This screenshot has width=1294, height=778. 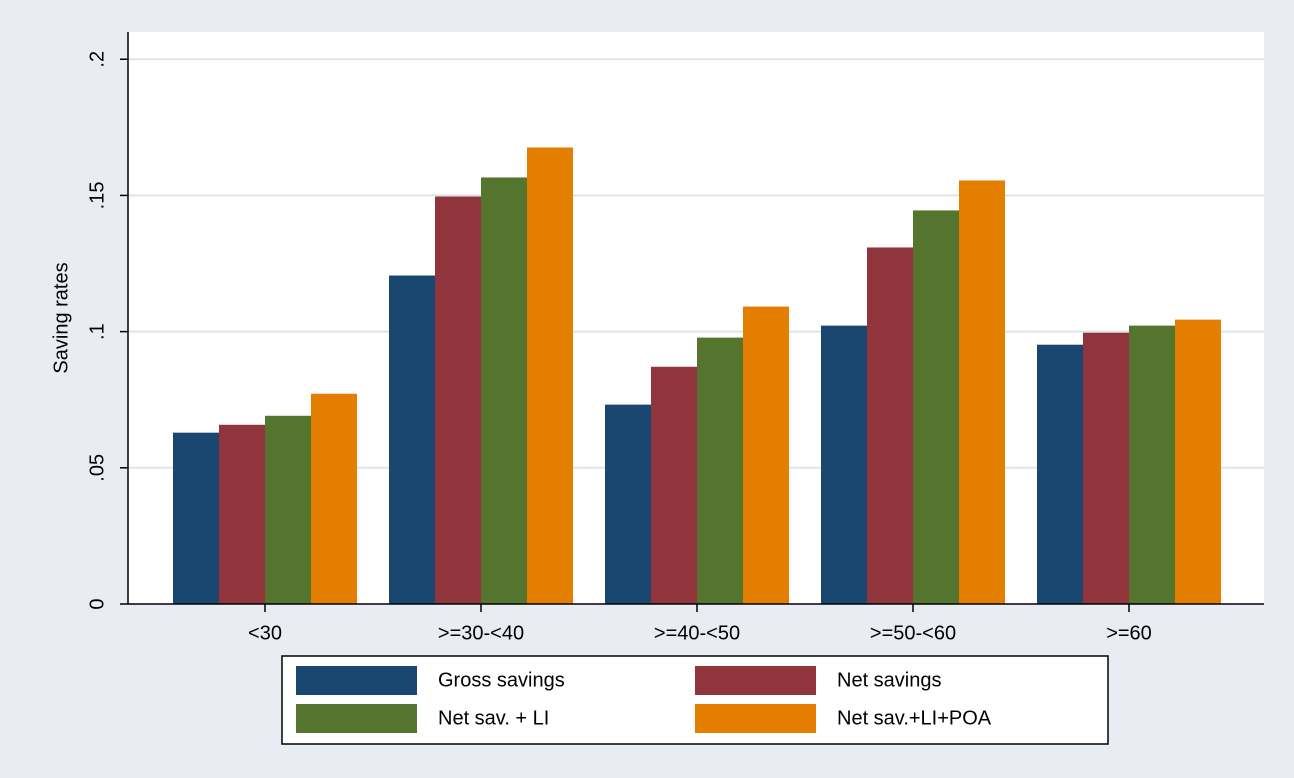 What do you see at coordinates (493, 718) in the screenshot?
I see `legend-label: Net sav. + LI` at bounding box center [493, 718].